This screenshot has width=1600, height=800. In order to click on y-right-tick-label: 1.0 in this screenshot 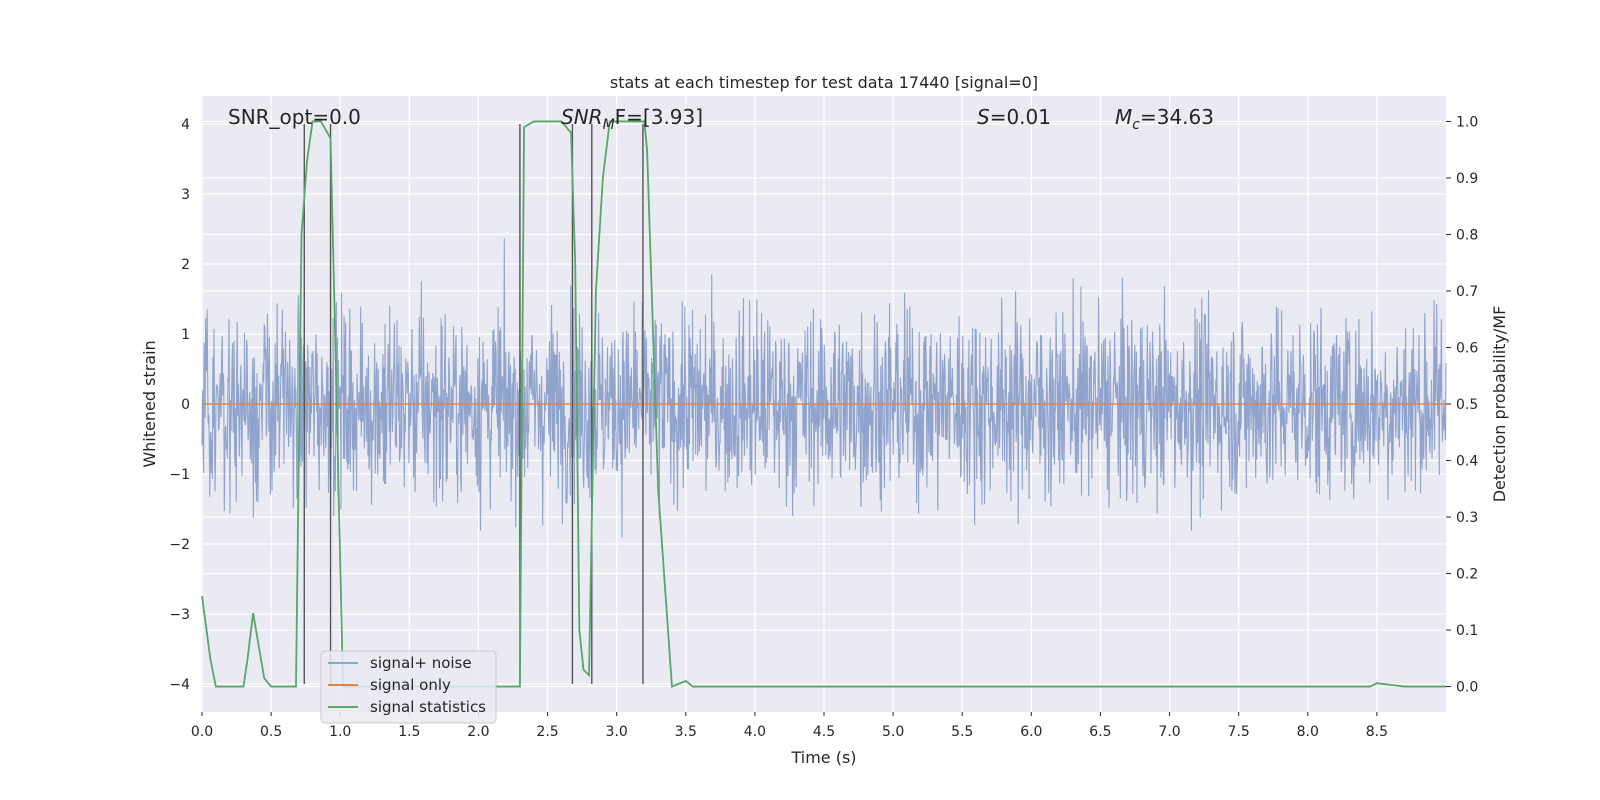, I will do `click(1467, 122)`.